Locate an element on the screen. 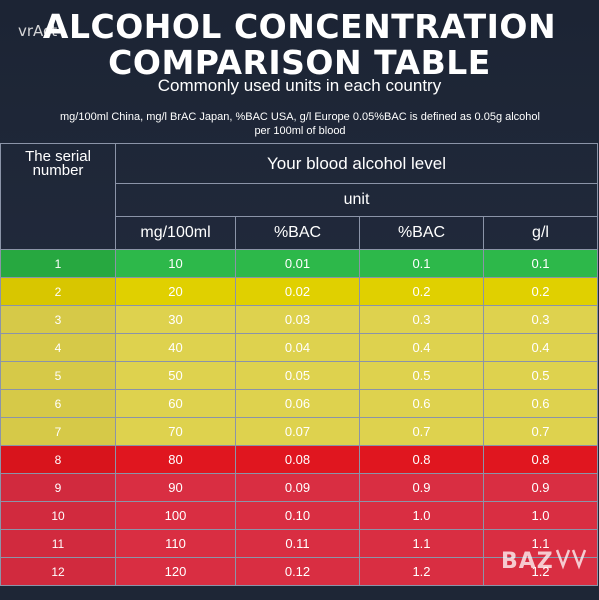 The height and width of the screenshot is (600, 599). table-row: 4 40 0.04 0.4 0.4 is located at coordinates (299, 347).